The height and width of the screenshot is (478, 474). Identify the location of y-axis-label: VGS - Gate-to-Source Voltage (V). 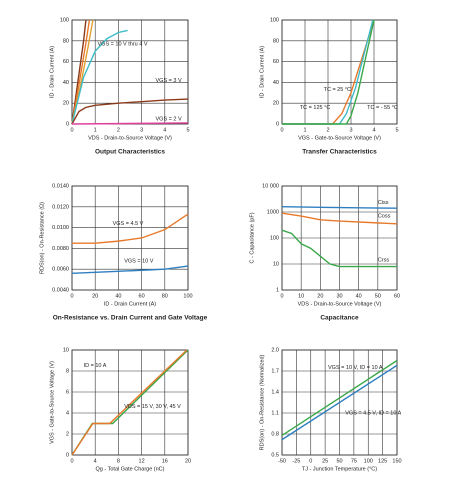
(52, 402).